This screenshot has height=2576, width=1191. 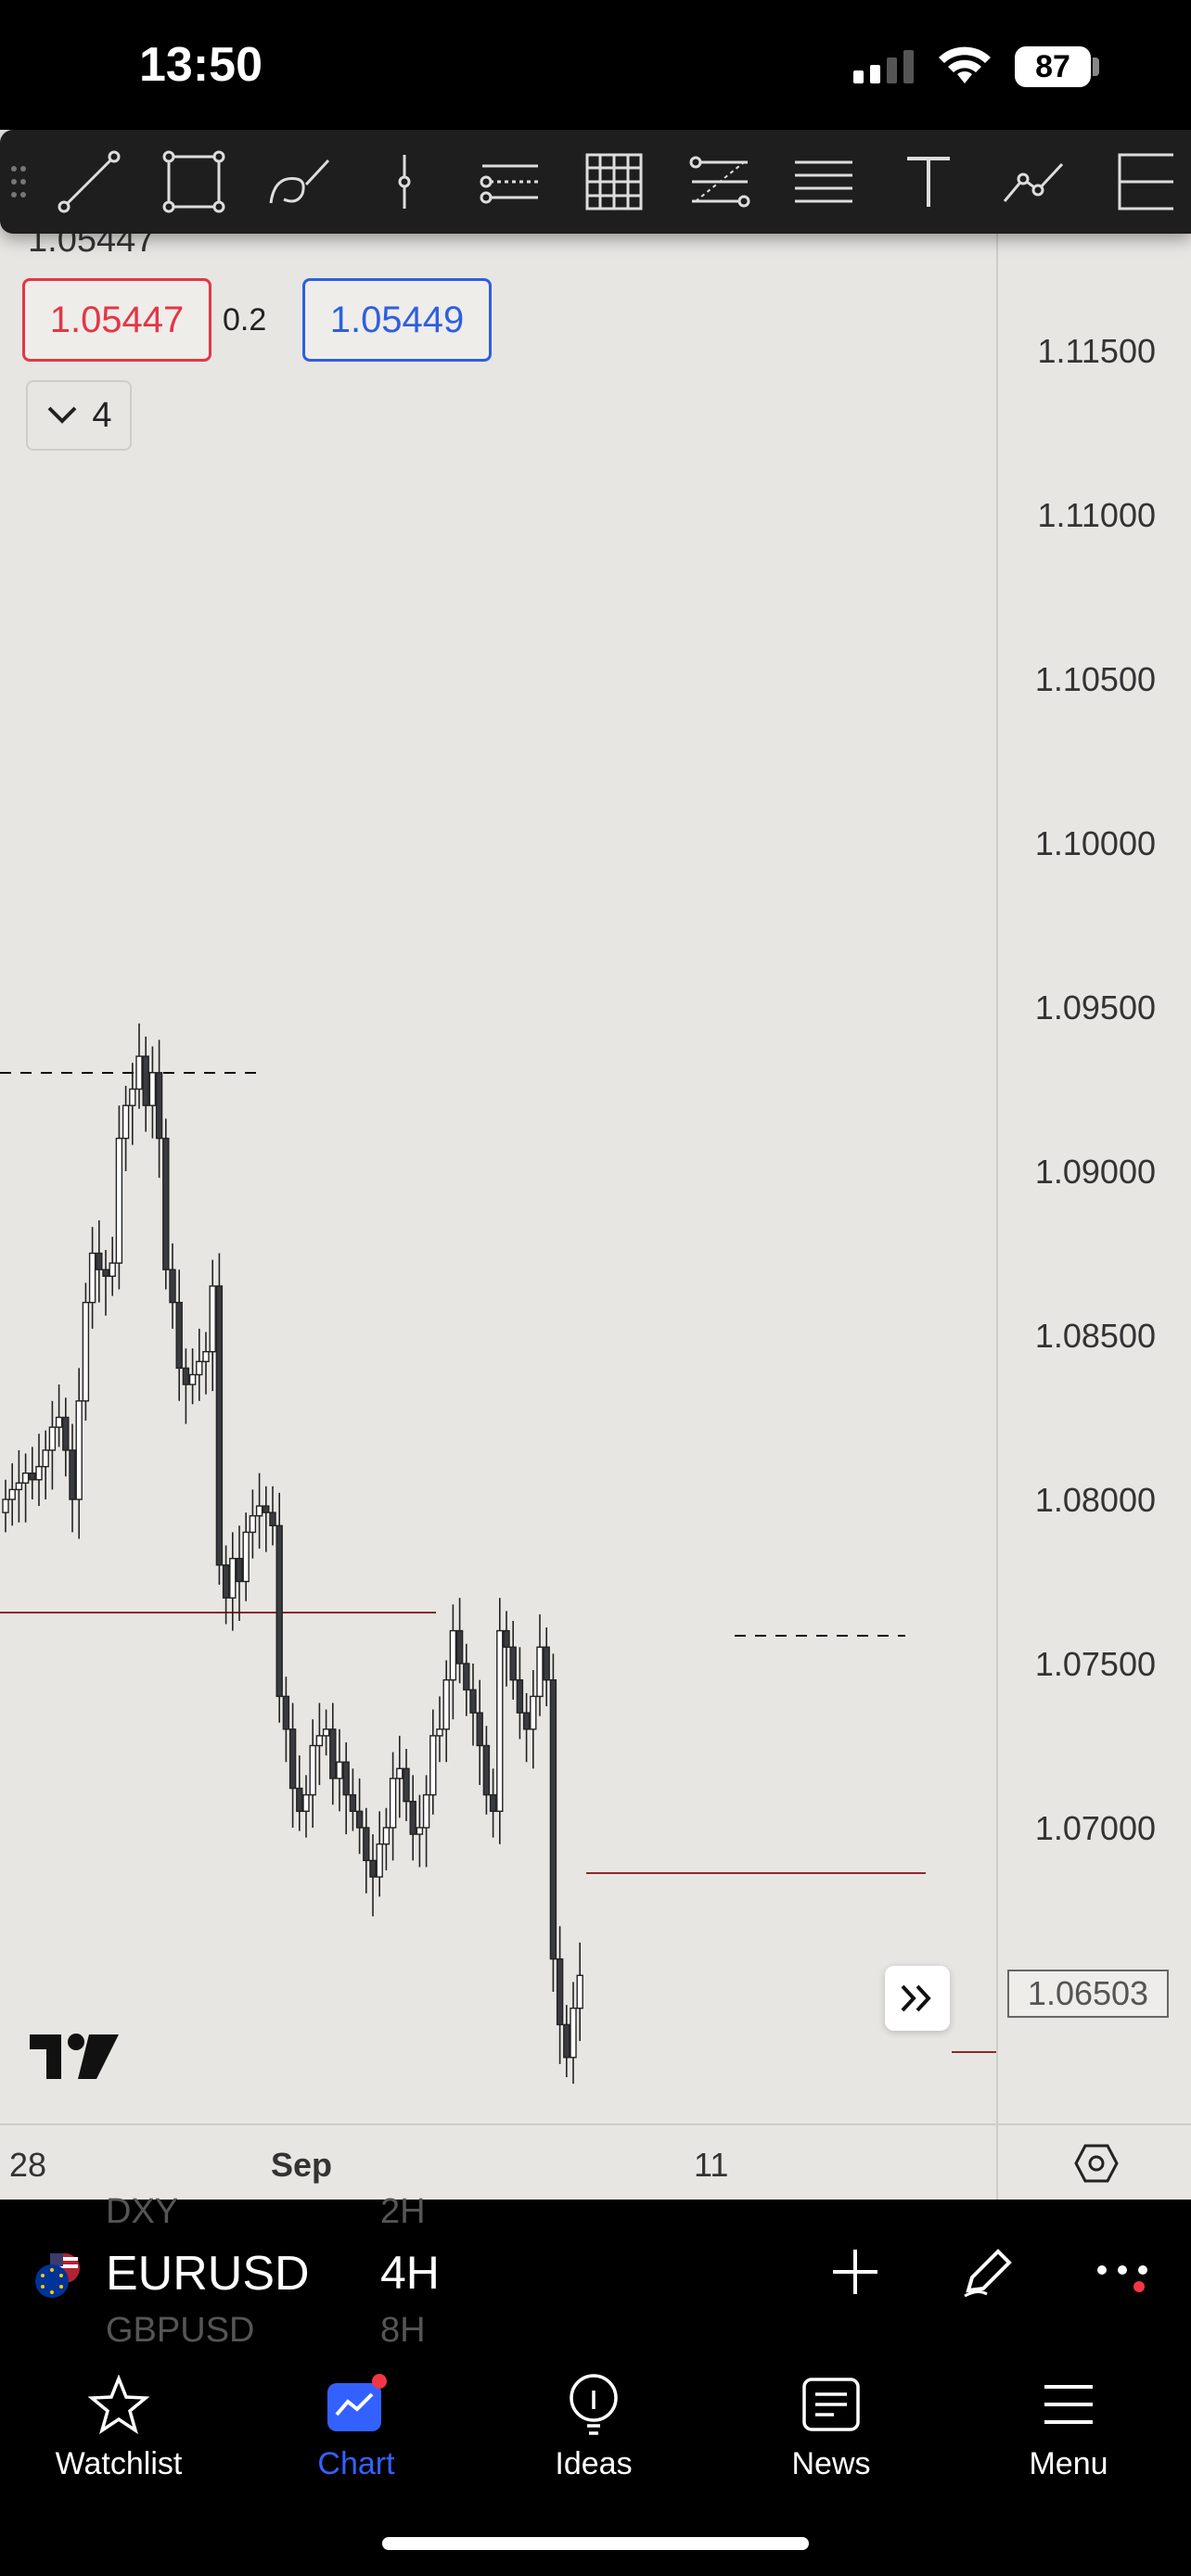 I want to click on pitchfork-tool, so click(x=508, y=182).